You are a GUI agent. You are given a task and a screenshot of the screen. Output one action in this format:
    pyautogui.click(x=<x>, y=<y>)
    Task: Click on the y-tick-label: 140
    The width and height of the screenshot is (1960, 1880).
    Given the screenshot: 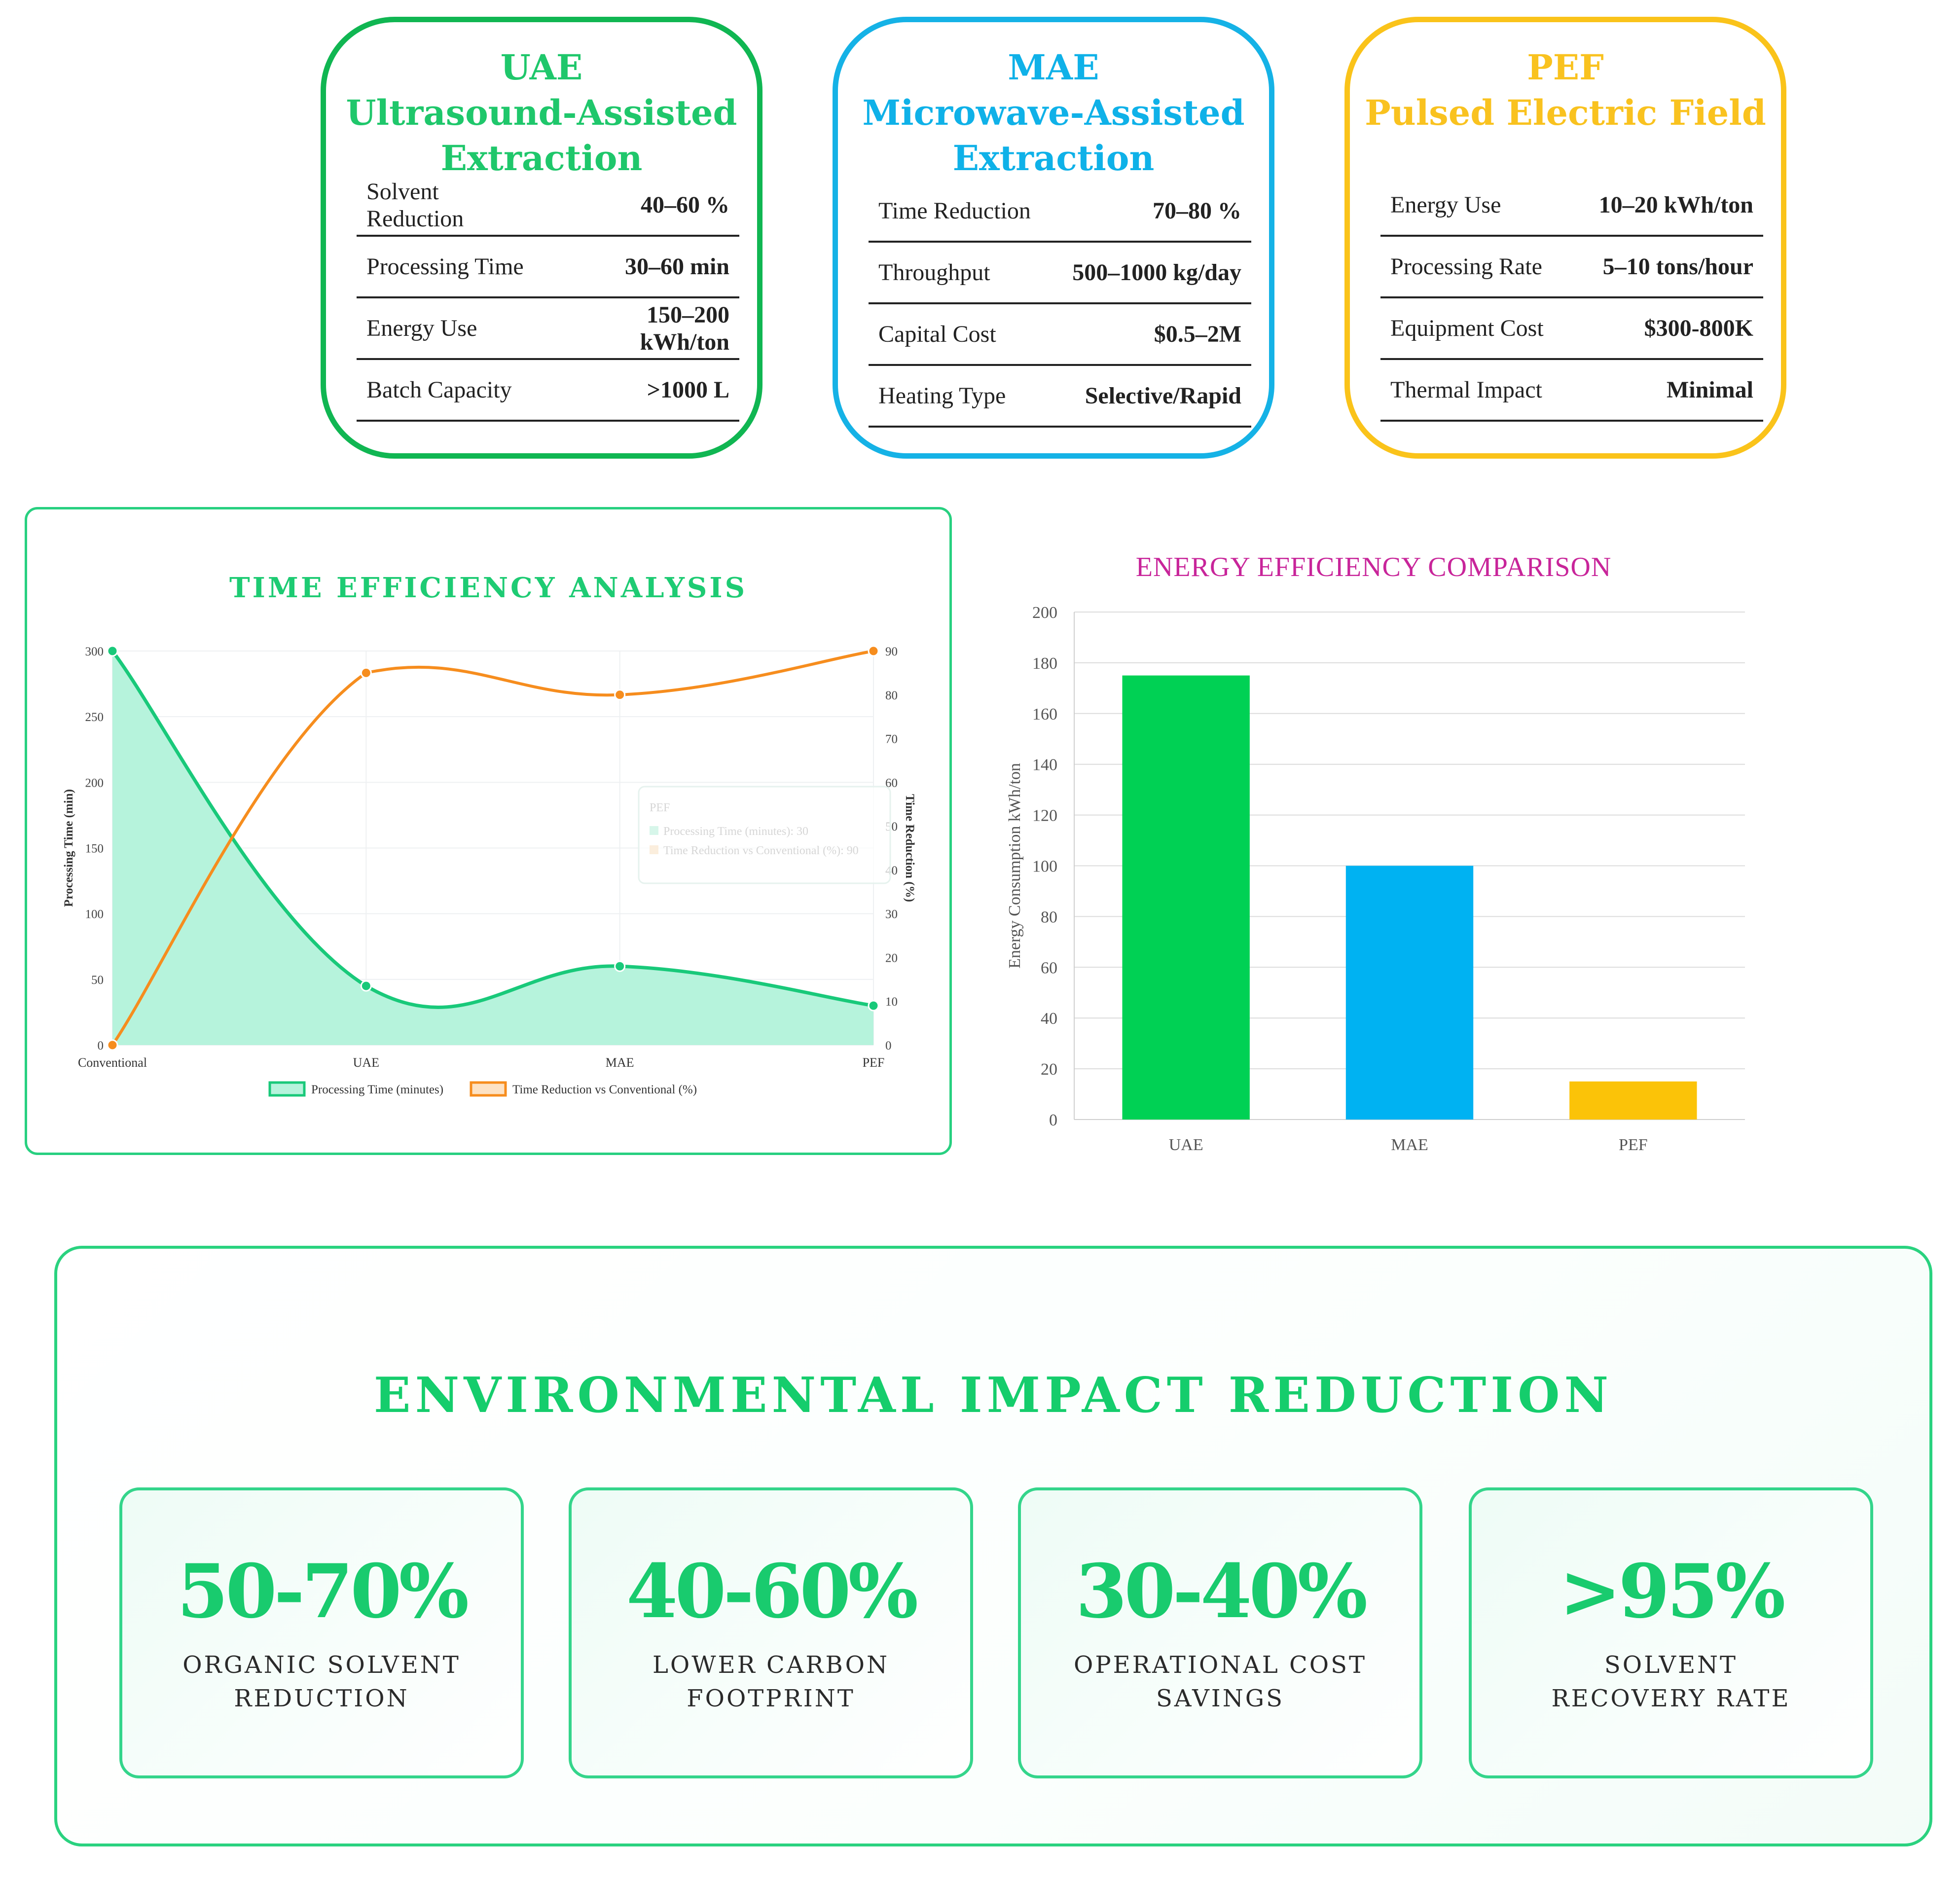 What is the action you would take?
    pyautogui.click(x=1045, y=765)
    